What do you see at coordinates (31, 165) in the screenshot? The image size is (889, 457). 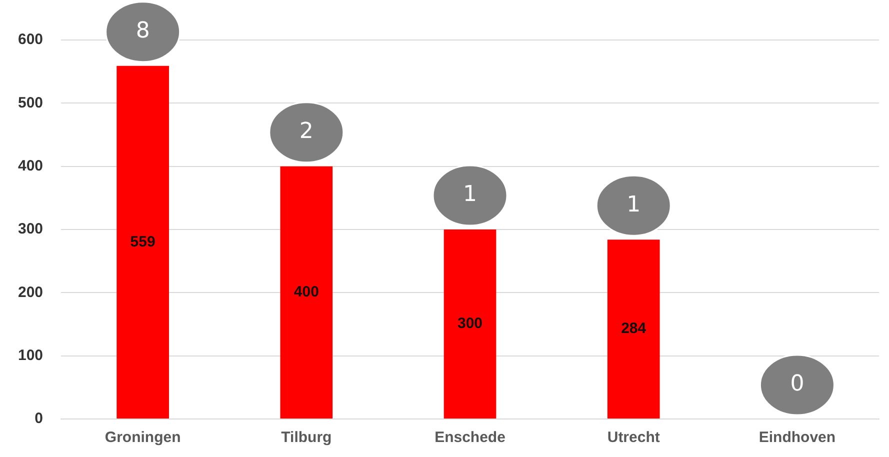 I see `y-tick-label: 400` at bounding box center [31, 165].